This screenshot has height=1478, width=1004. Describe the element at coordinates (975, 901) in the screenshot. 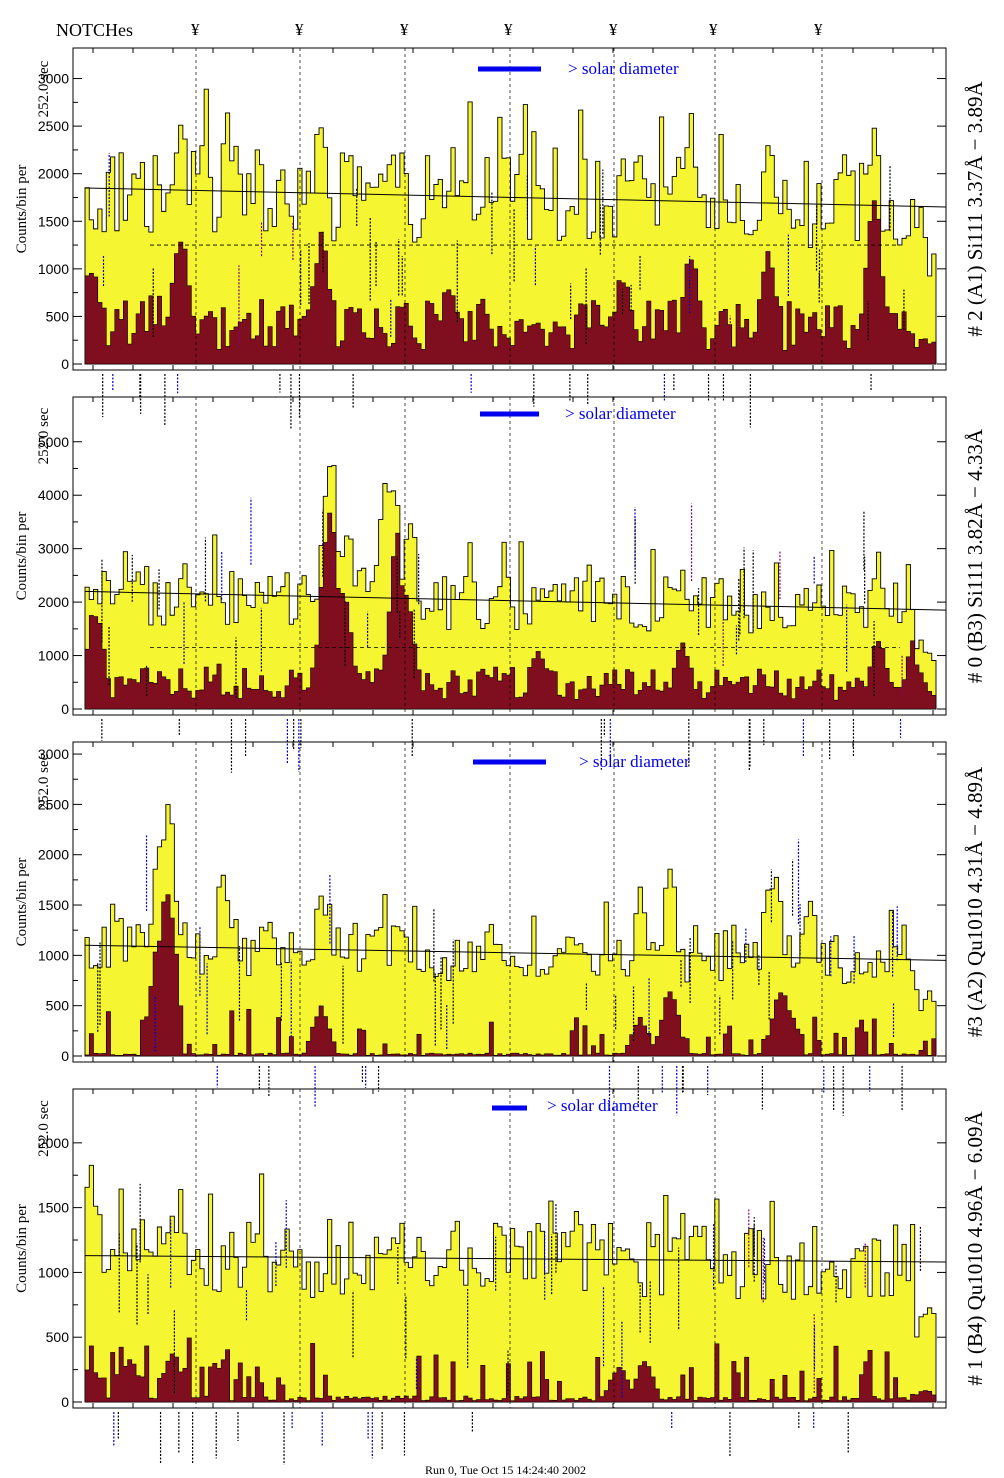

I see `panel-title: #3 (A2) Qu1010 4.31Å − 4.89Å` at that location.